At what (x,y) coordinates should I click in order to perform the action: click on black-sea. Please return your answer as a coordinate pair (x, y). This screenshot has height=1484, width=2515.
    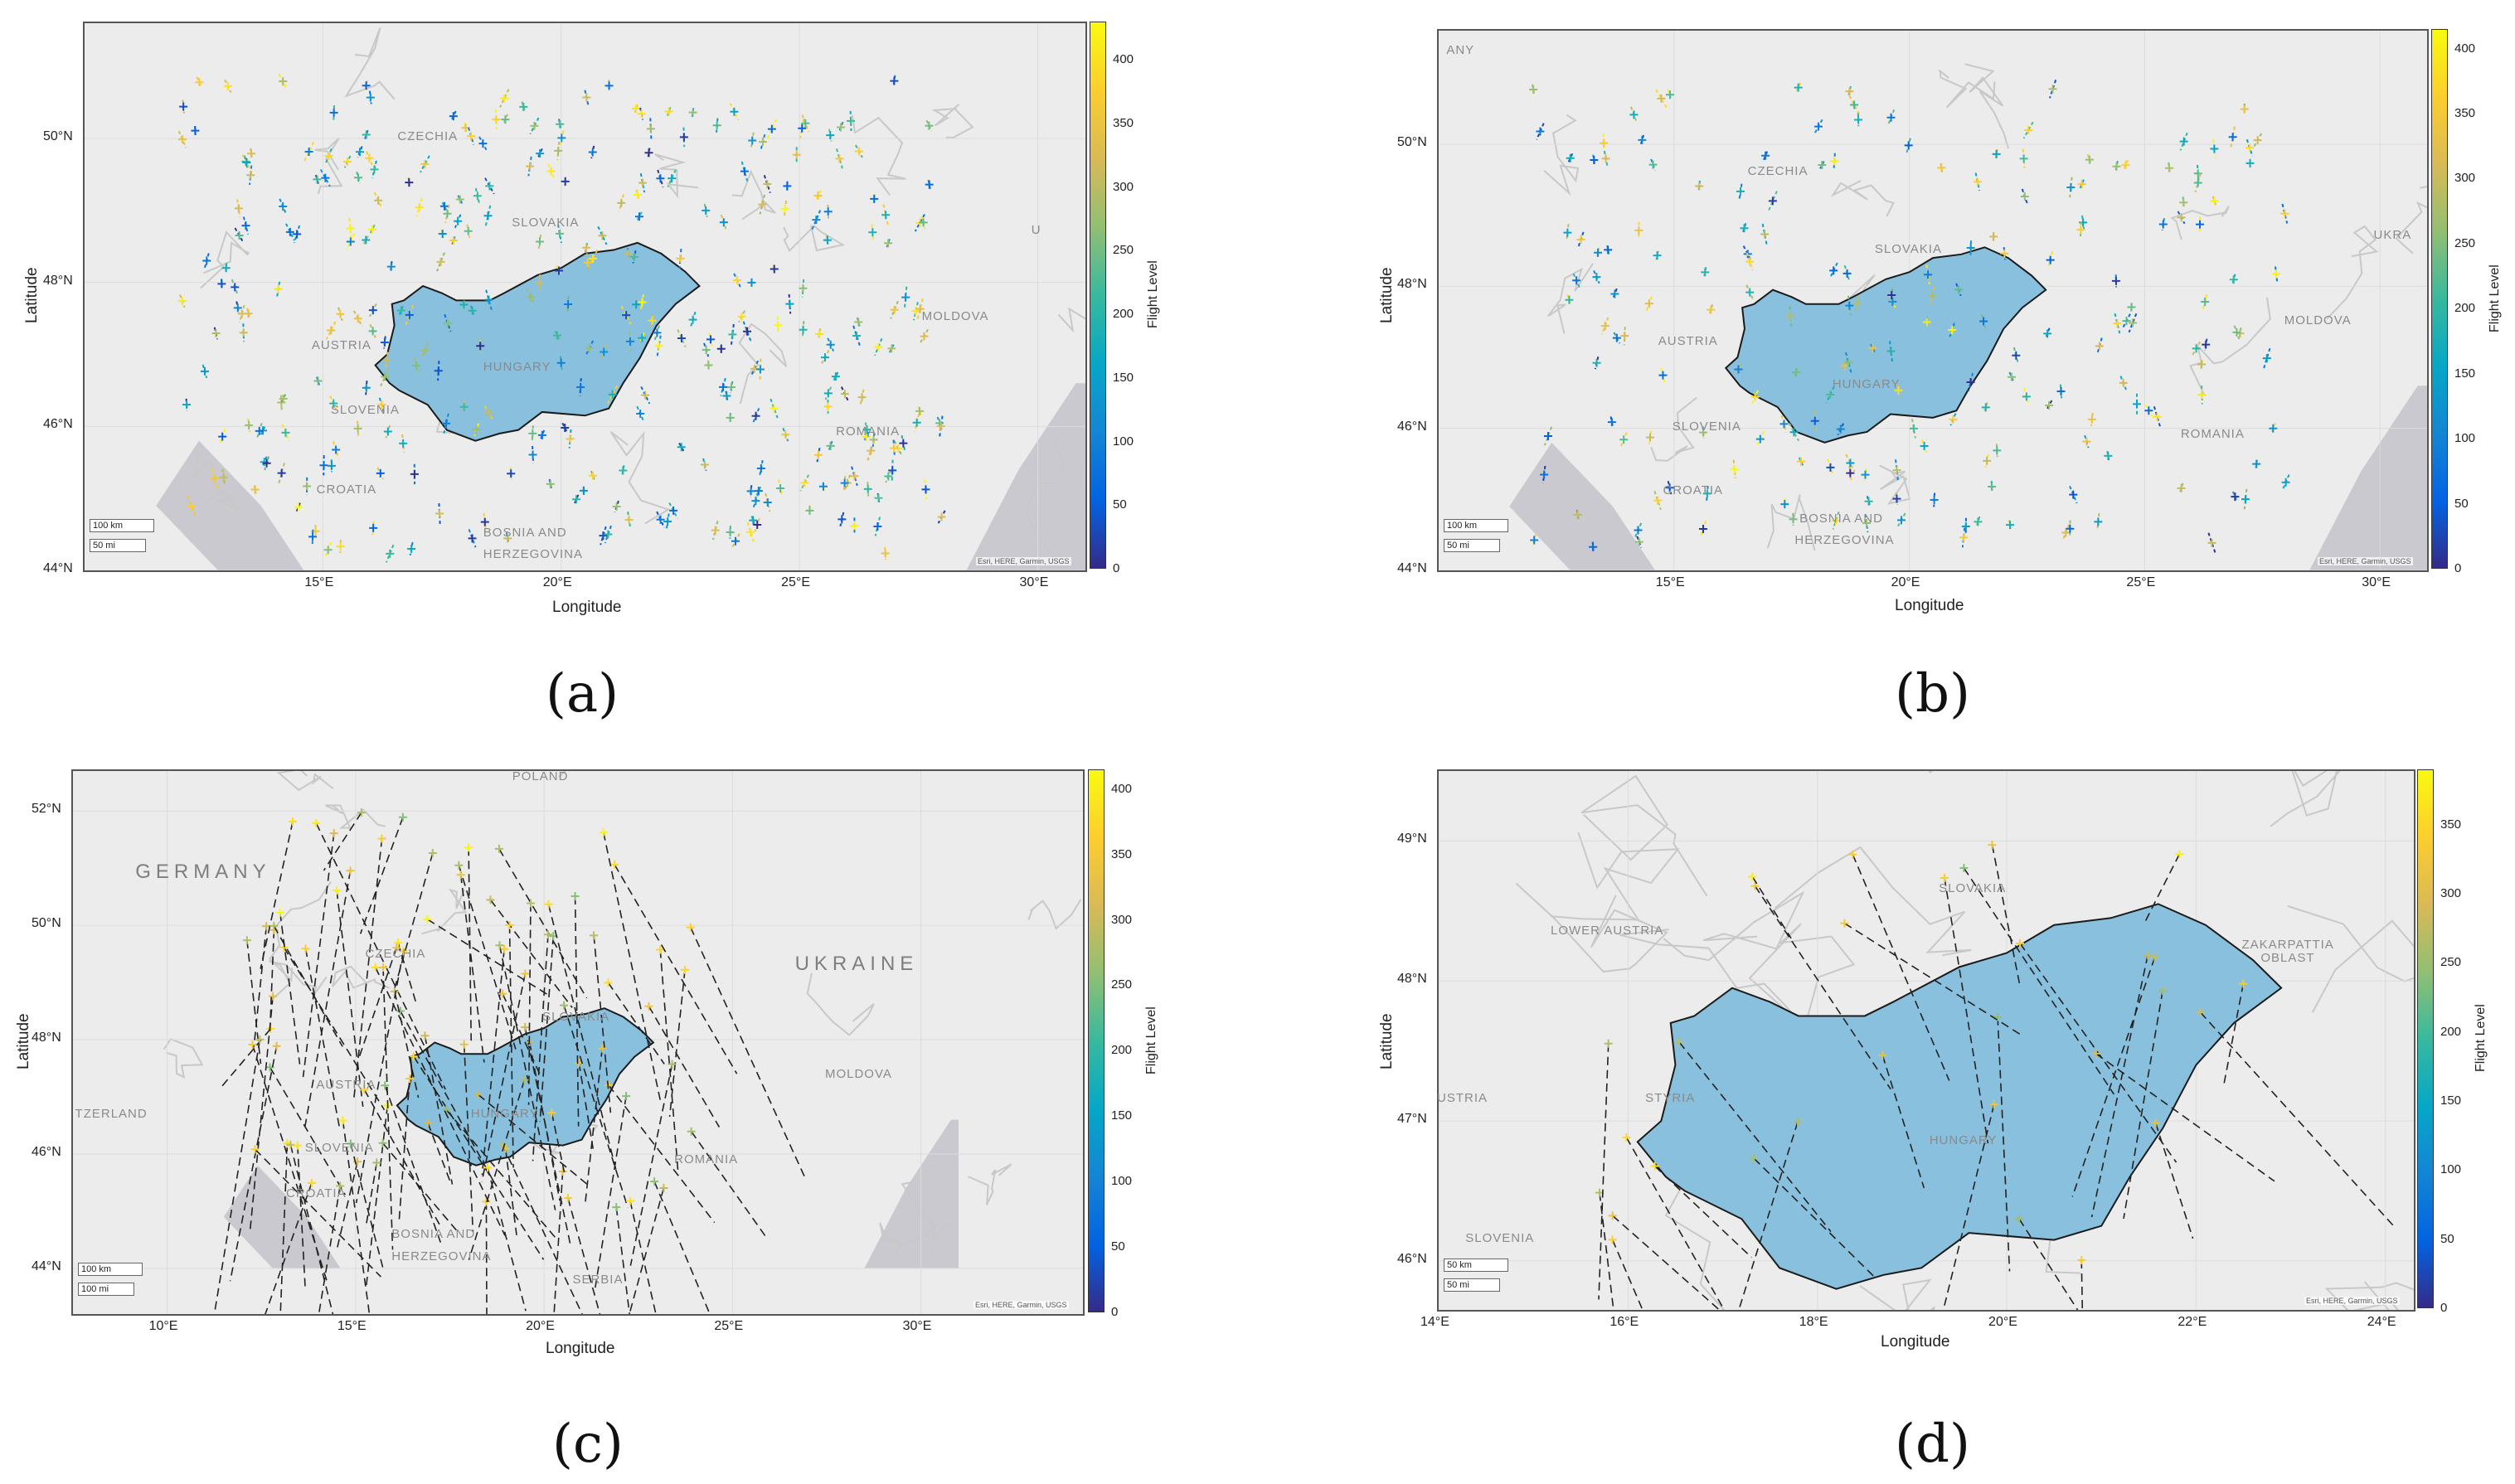
    Looking at the image, I should click on (1025, 477).